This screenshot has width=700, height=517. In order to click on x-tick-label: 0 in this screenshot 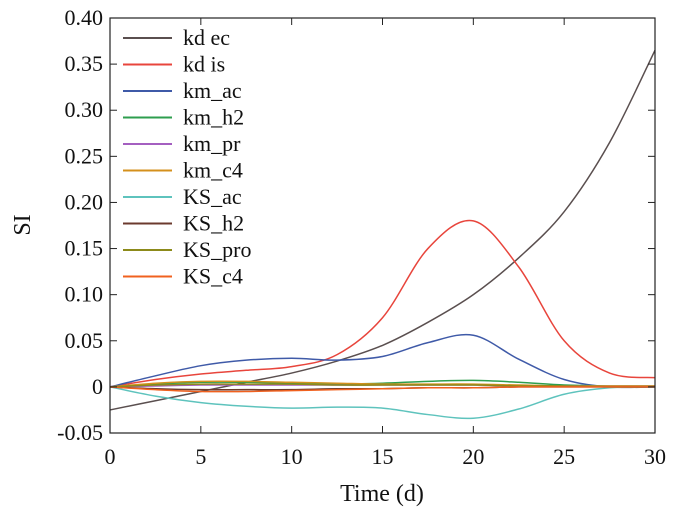, I will do `click(110, 456)`.